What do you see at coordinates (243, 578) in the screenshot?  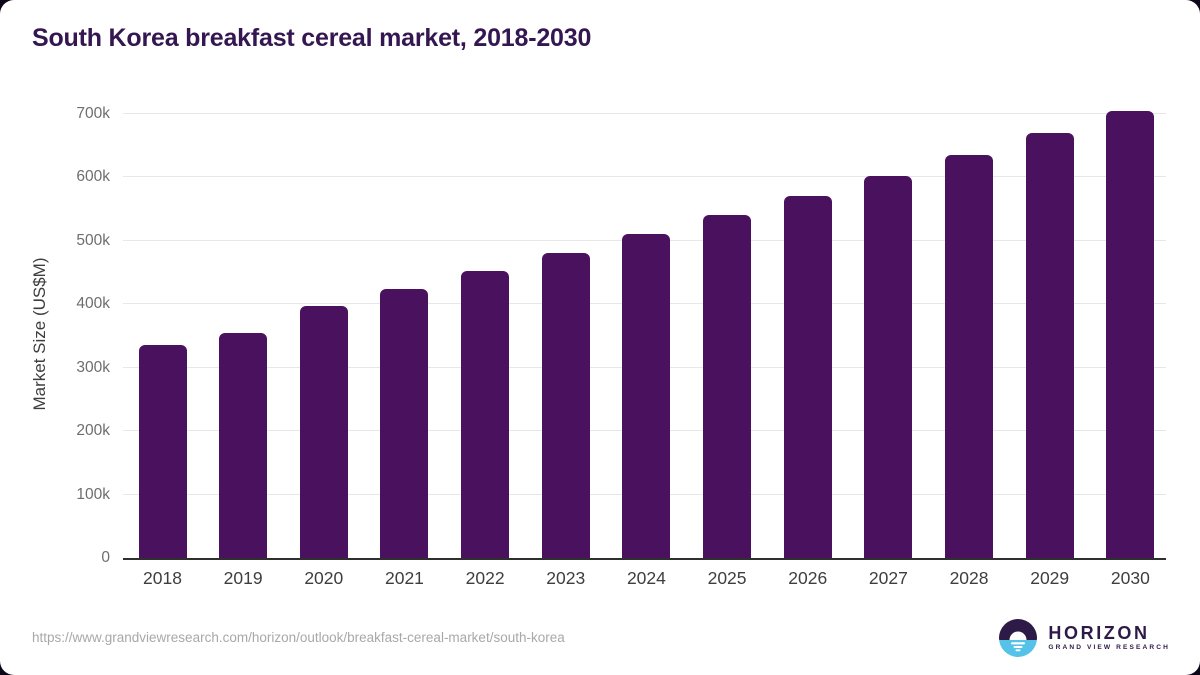 I see `x-tick-label-2019: 2019` at bounding box center [243, 578].